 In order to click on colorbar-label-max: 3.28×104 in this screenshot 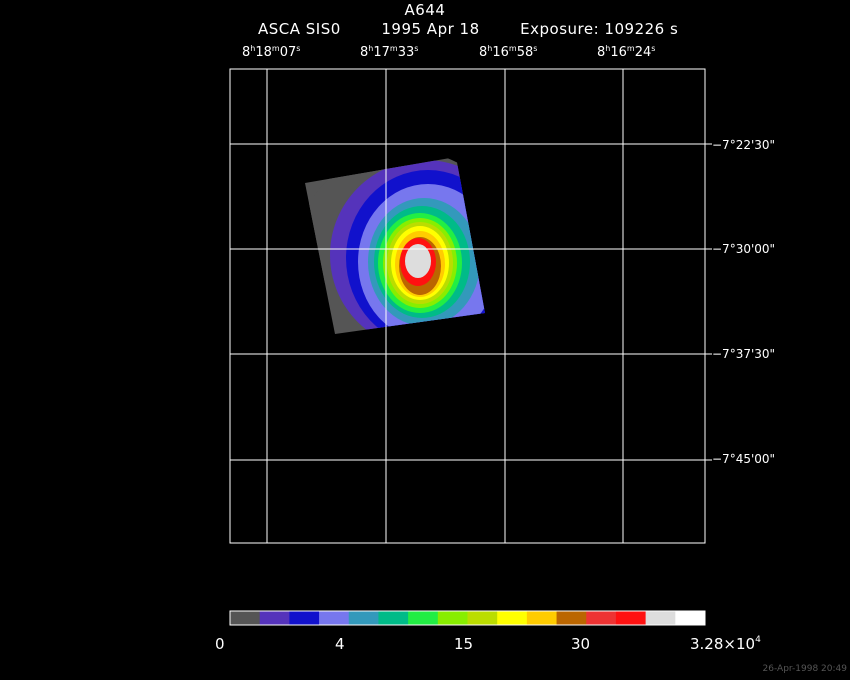, I will do `click(725, 644)`.